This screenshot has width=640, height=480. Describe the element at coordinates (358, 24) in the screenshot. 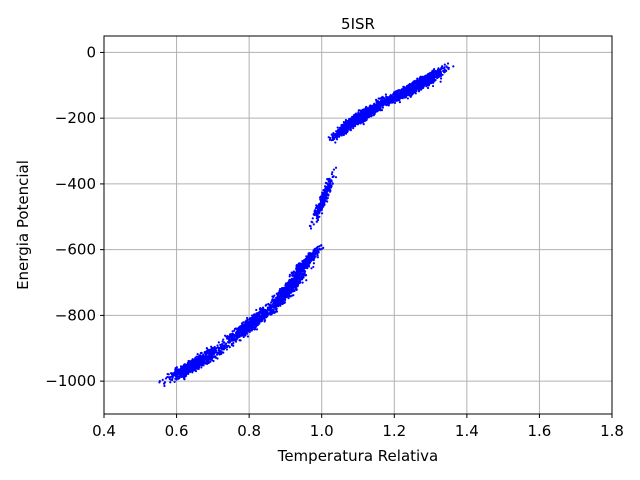

I see `chart-title: 5ISR` at that location.